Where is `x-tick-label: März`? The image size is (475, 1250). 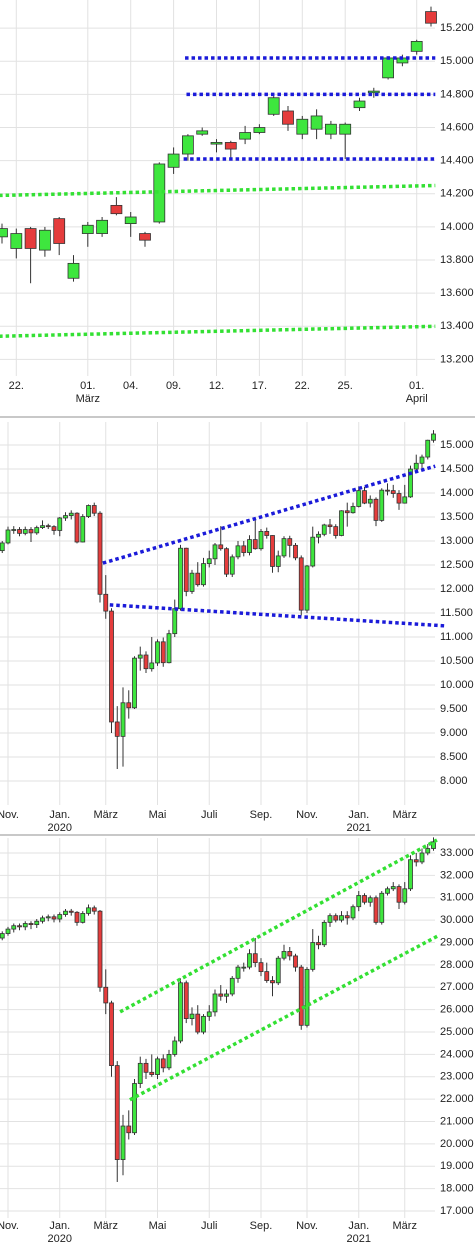 x-tick-label: März is located at coordinates (405, 815).